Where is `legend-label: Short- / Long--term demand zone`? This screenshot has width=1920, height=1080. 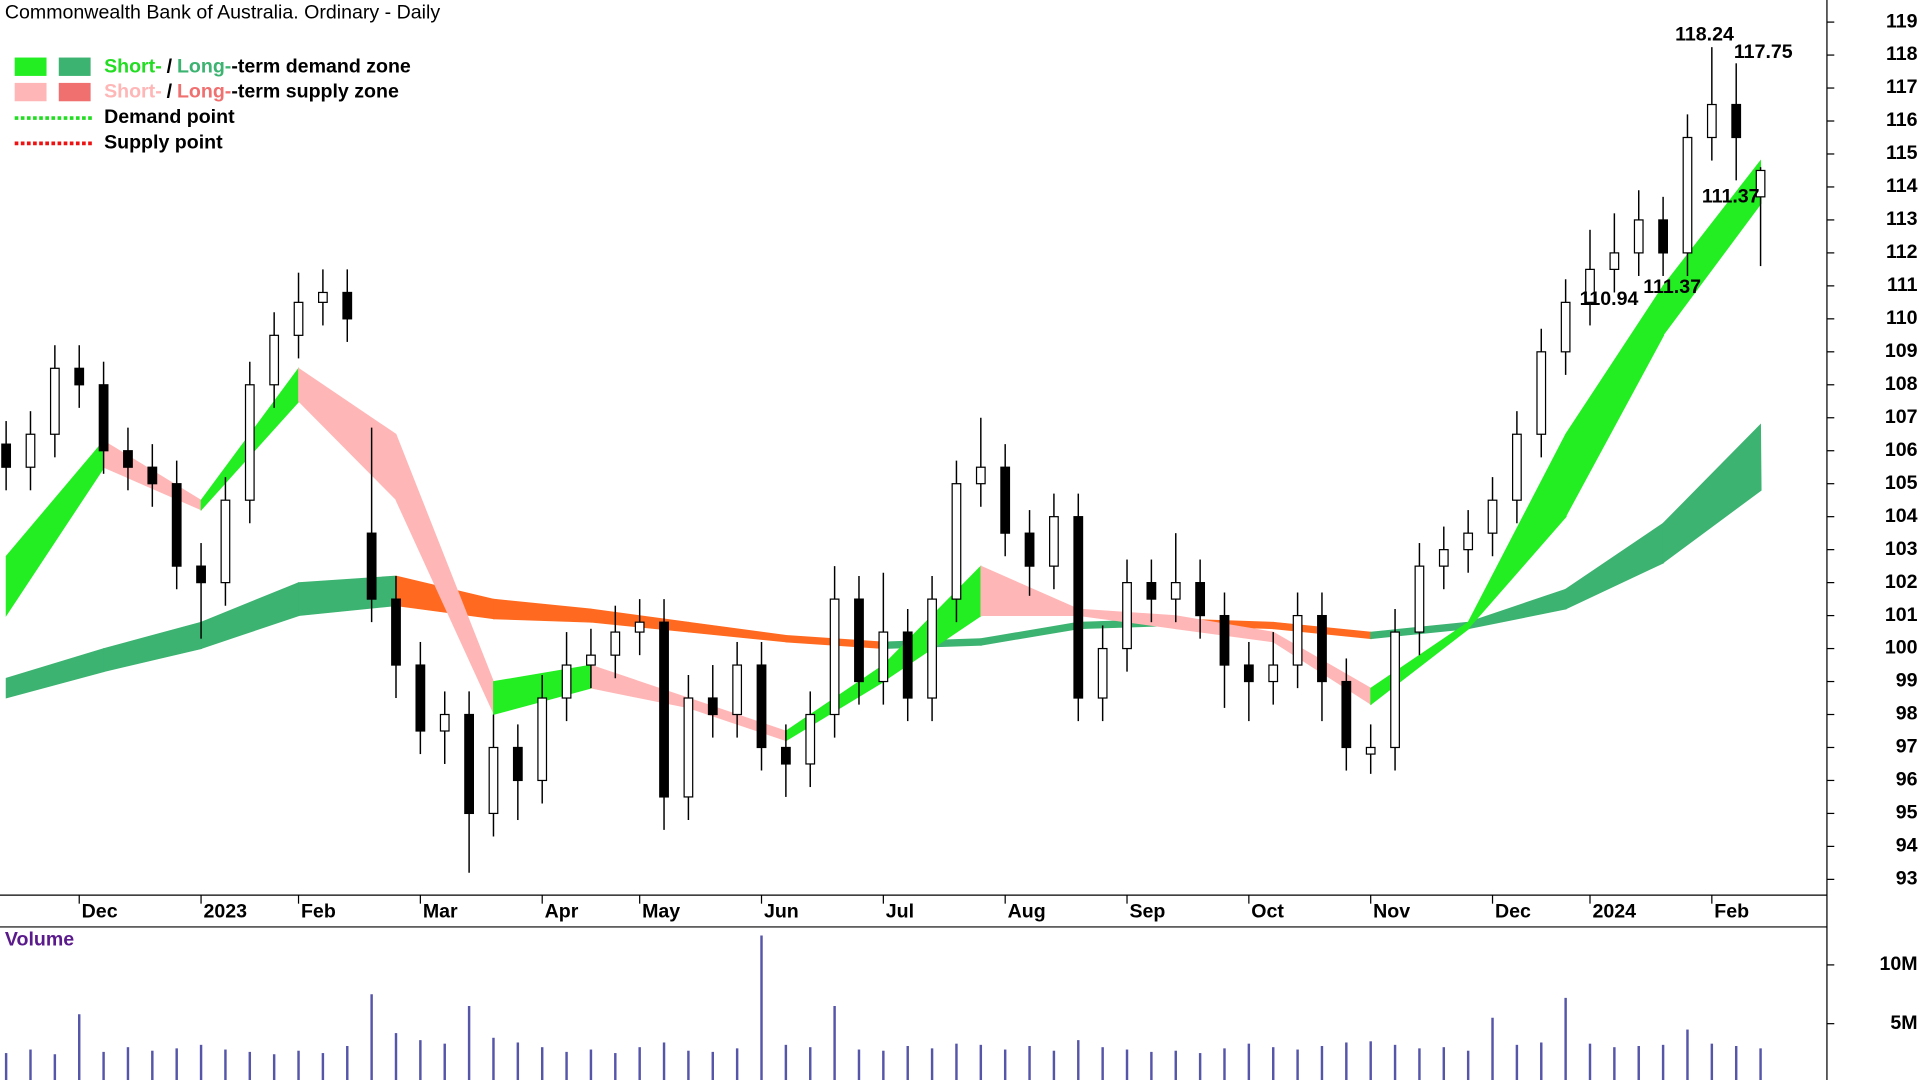
legend-label: Short- / Long--term demand zone is located at coordinates (257, 67).